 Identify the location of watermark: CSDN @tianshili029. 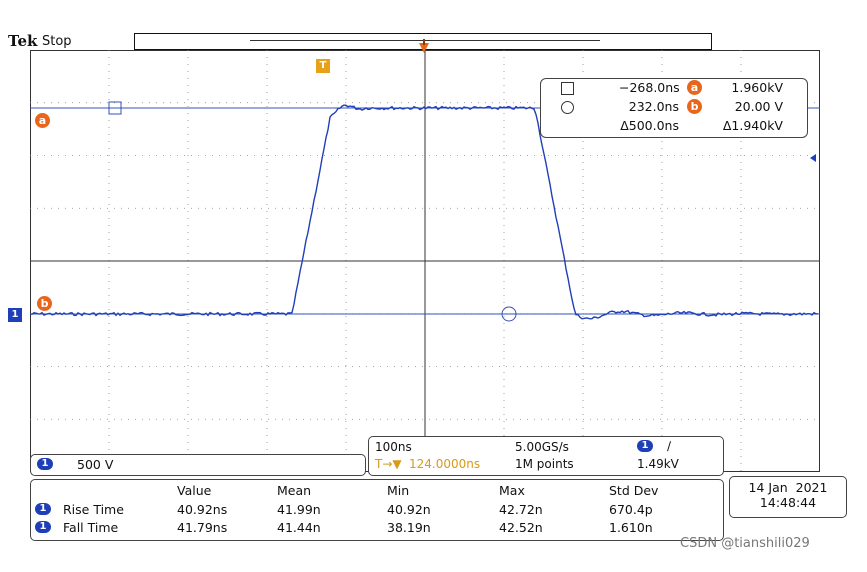
(745, 543).